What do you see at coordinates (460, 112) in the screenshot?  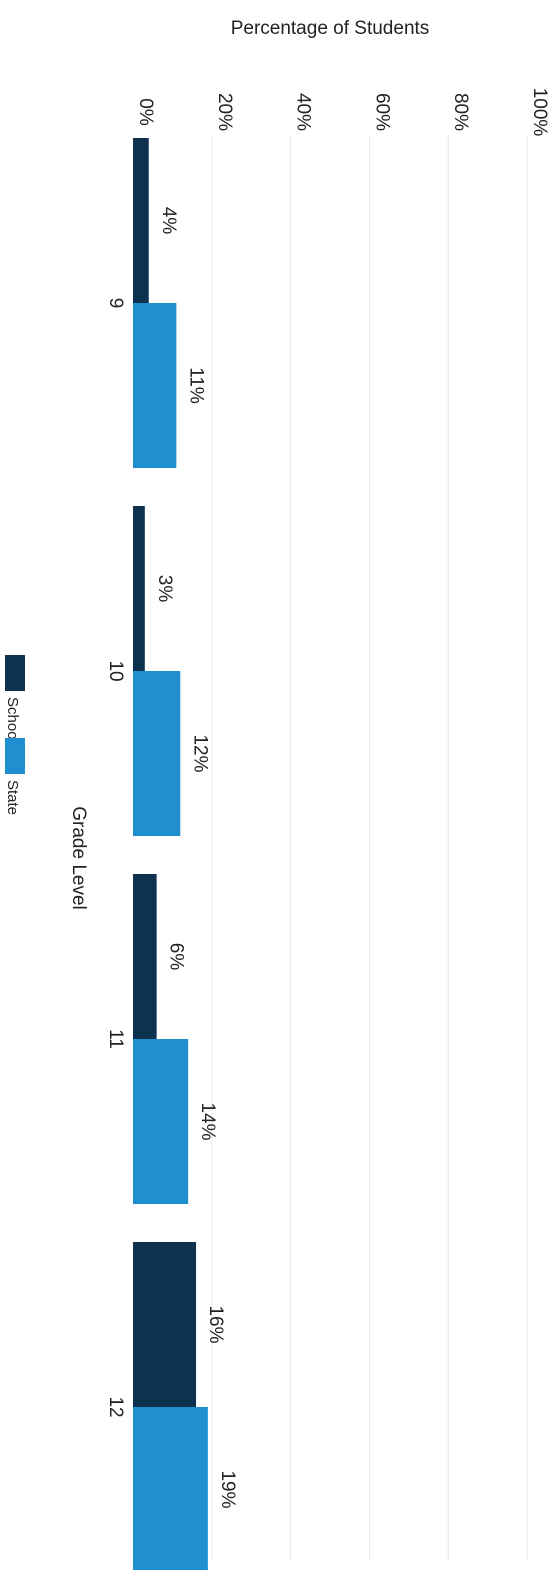 I see `tick-label: 80%` at bounding box center [460, 112].